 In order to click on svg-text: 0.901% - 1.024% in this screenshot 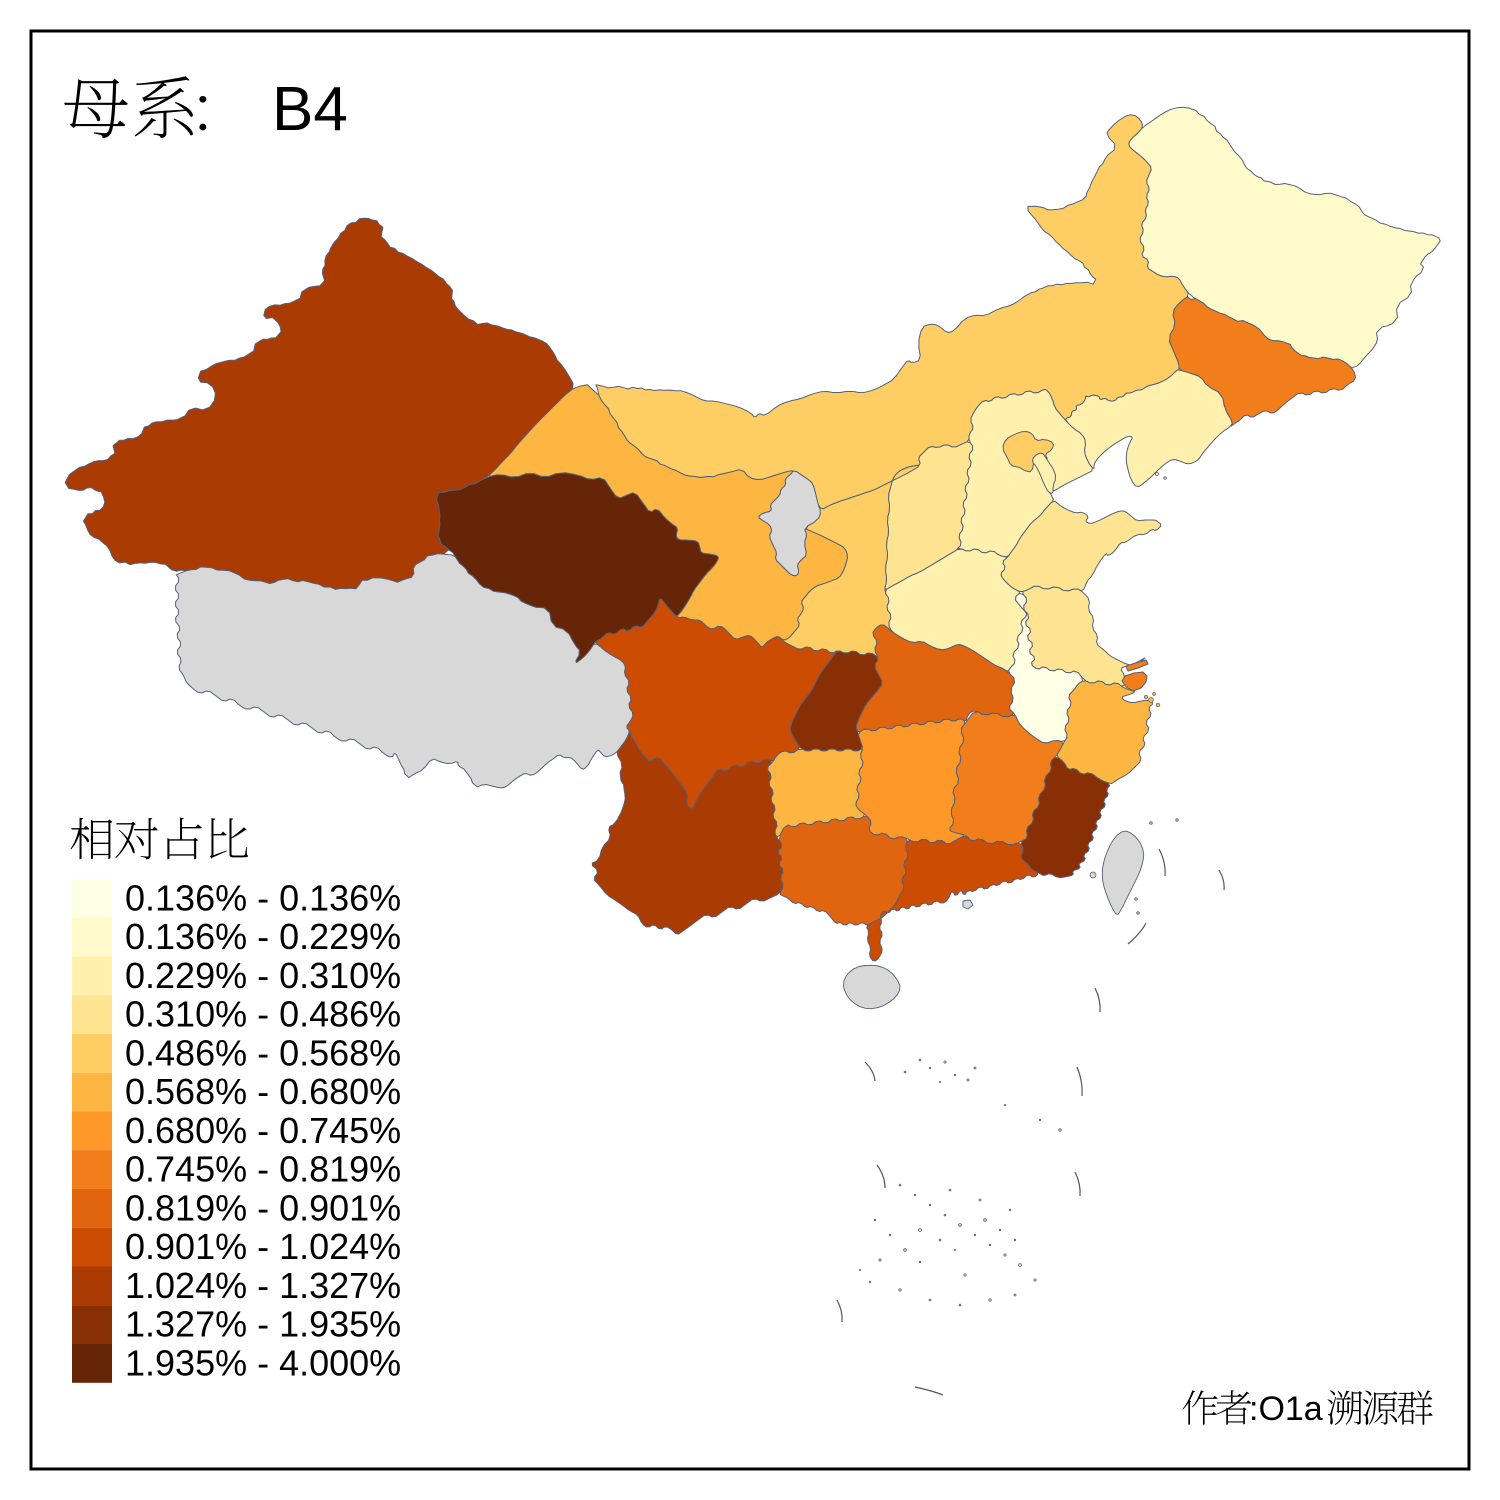, I will do `click(263, 1246)`.